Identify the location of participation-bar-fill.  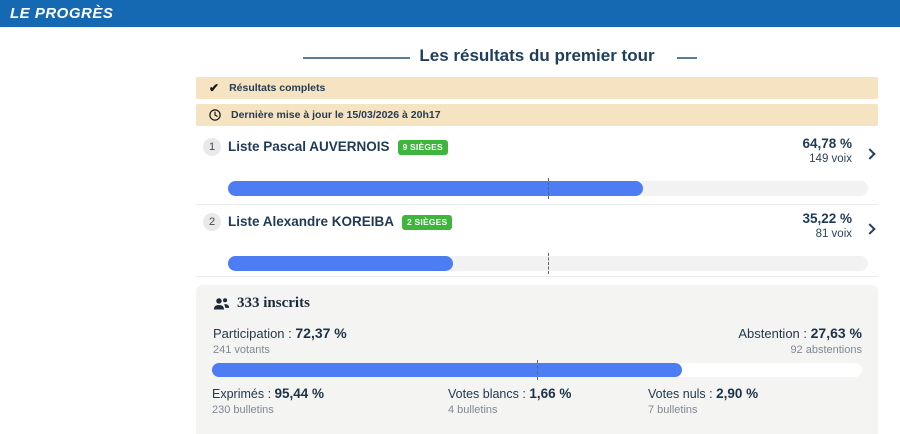
(447, 370).